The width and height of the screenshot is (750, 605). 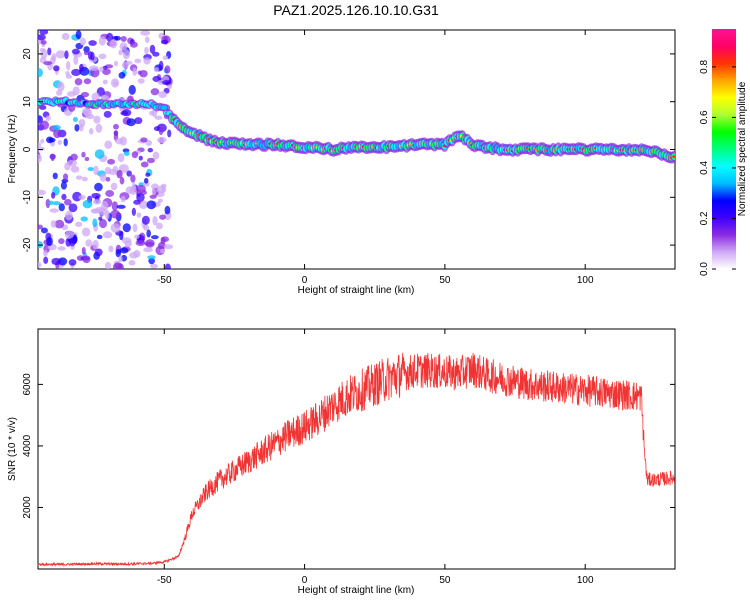 What do you see at coordinates (164, 580) in the screenshot?
I see `snr-x-tick-label: -50` at bounding box center [164, 580].